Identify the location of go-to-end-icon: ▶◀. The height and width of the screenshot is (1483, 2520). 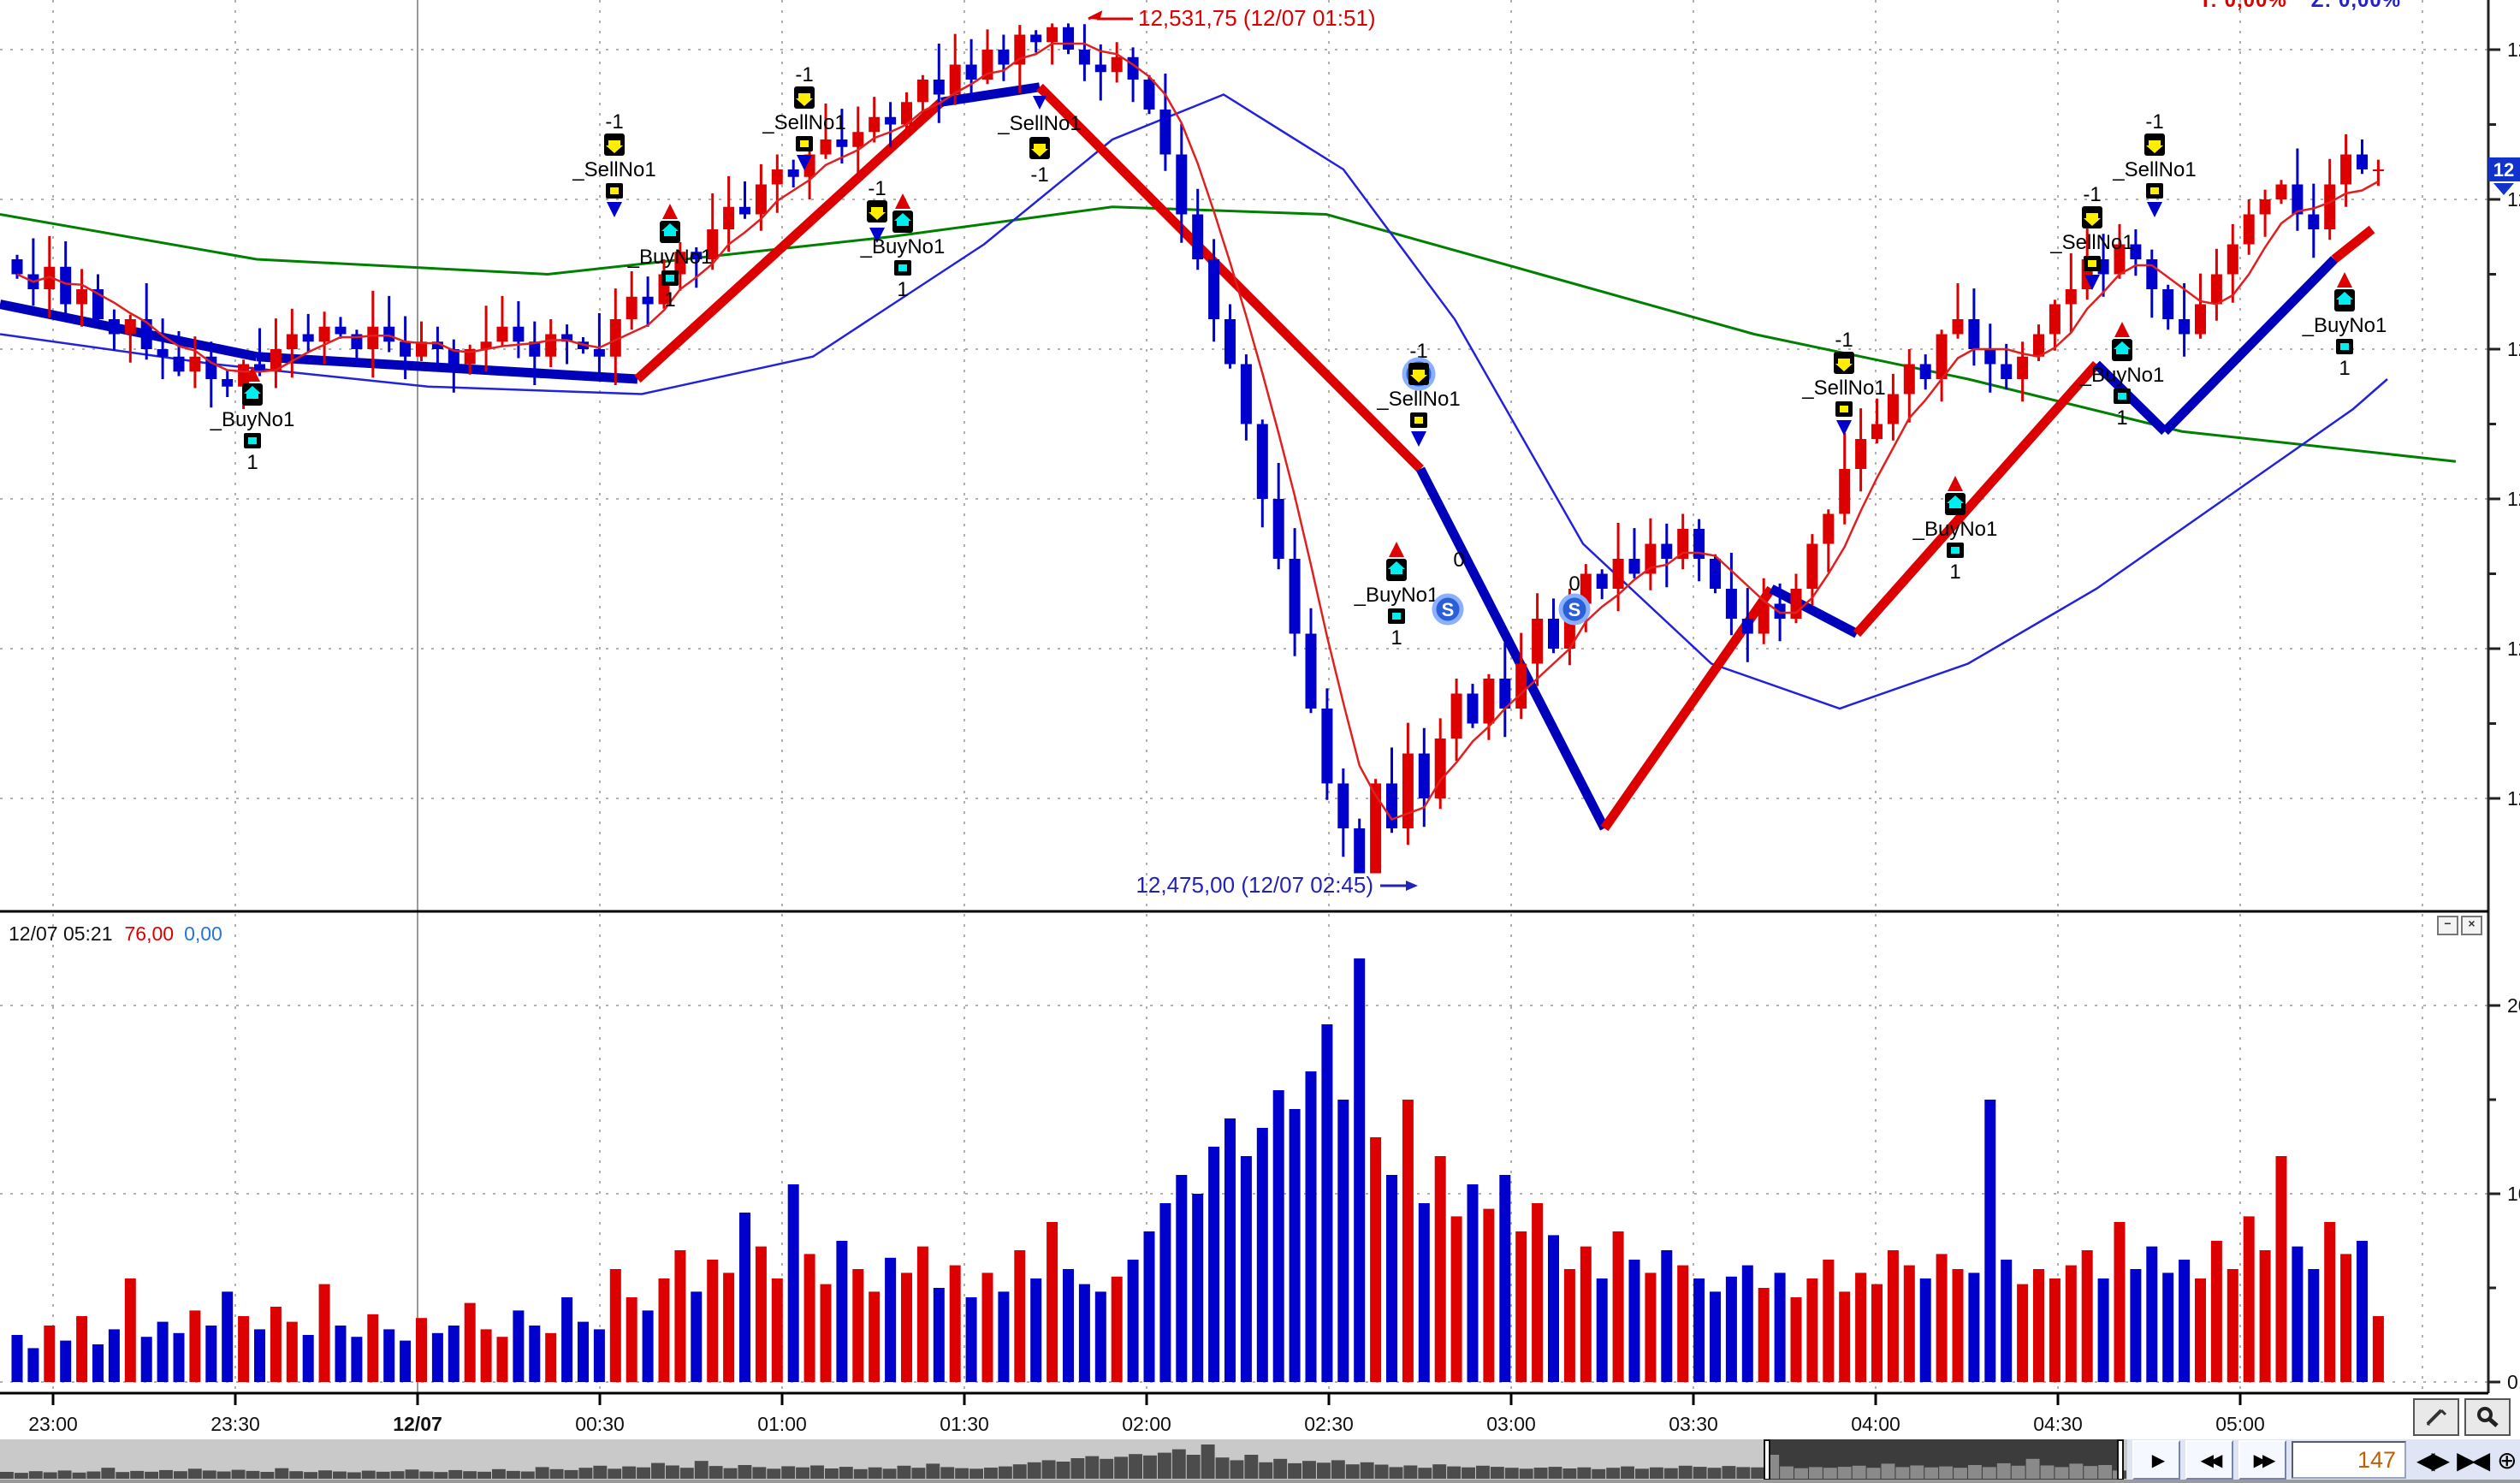
(2473, 1460).